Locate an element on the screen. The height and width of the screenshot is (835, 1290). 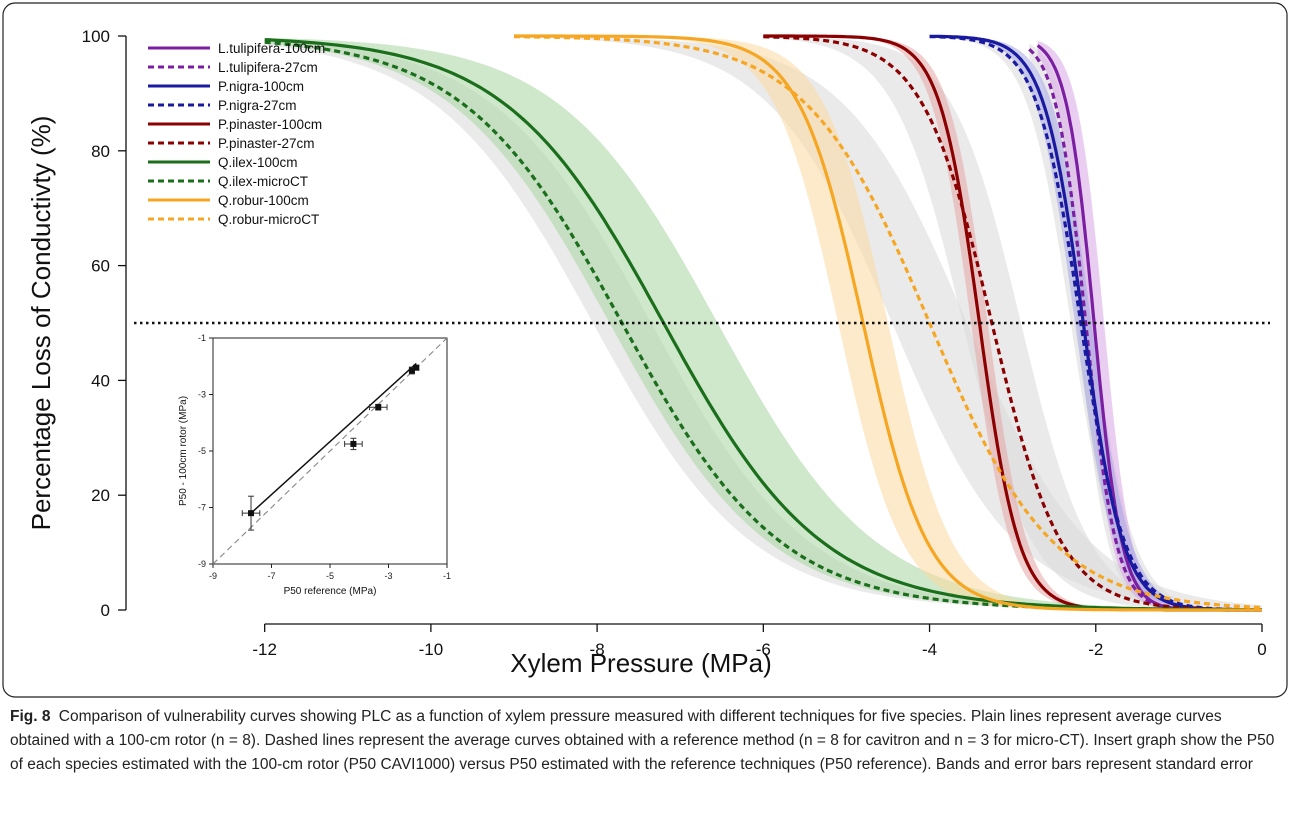
inset-y-tick-label: -7 is located at coordinates (202, 508).